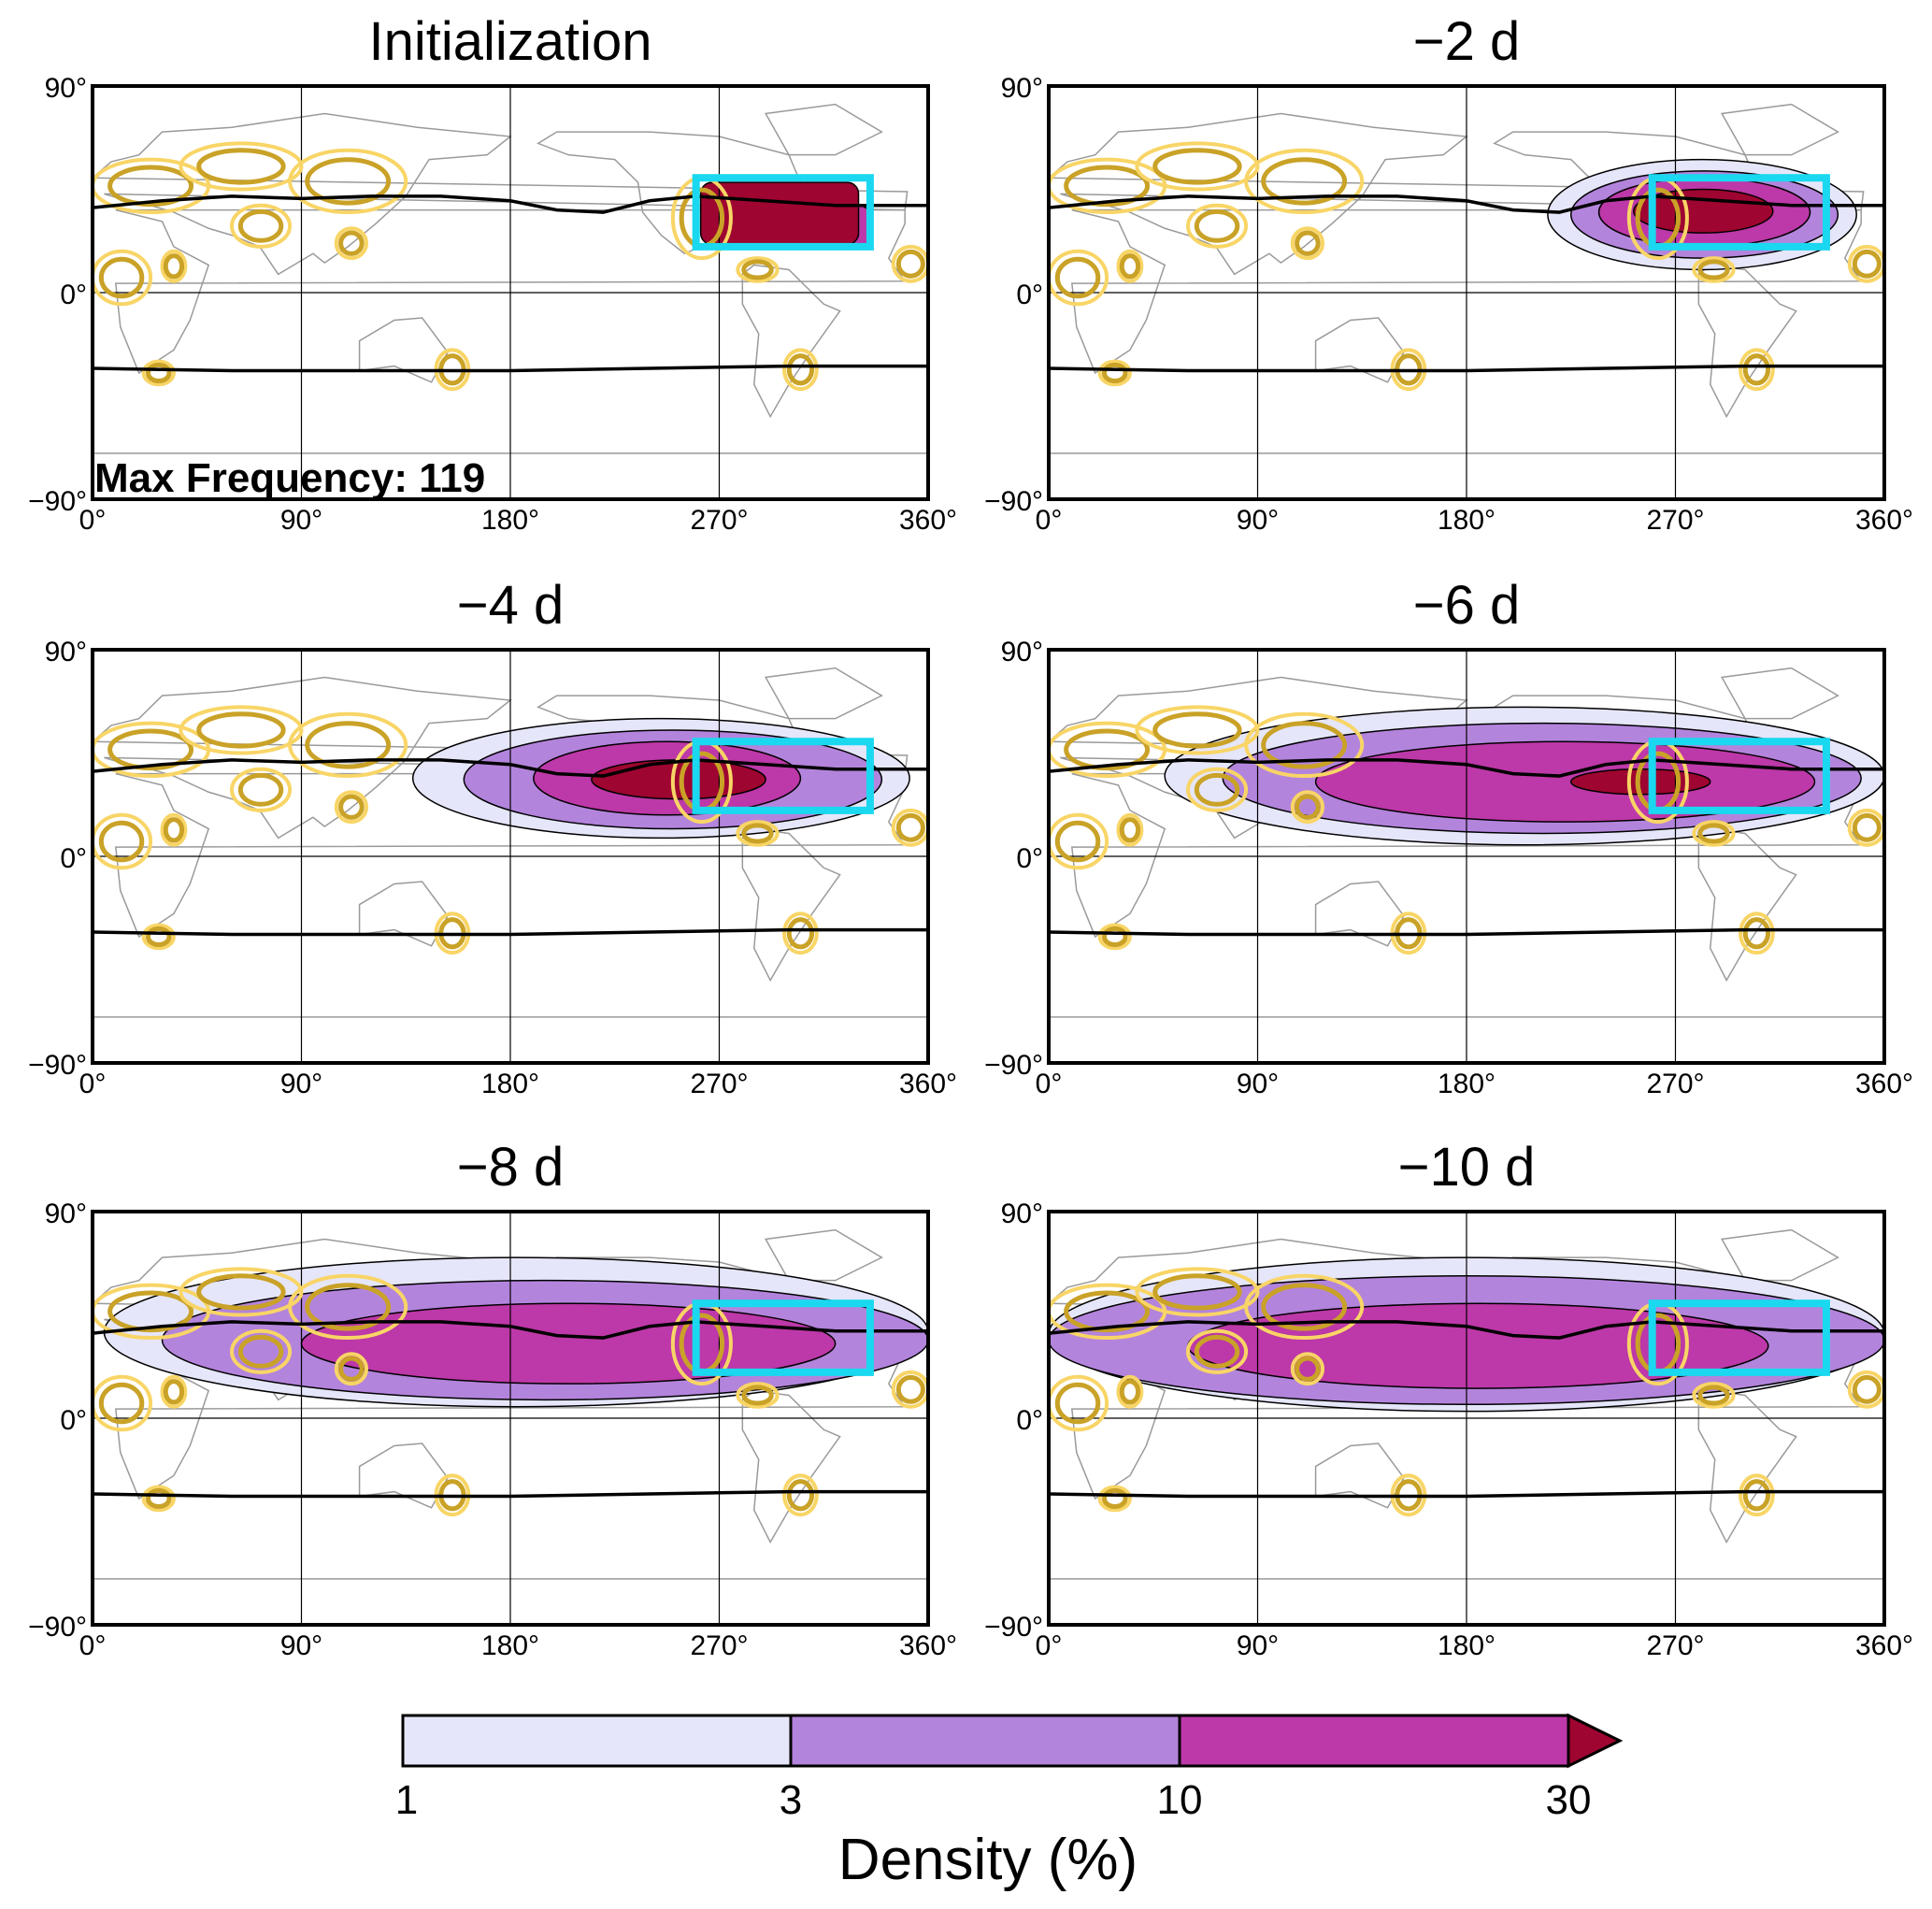 The height and width of the screenshot is (1909, 1932). I want to click on map-panel: −10 d0° 90° 180° 270° 360°90°0°−90°, so click(1448, 1399).